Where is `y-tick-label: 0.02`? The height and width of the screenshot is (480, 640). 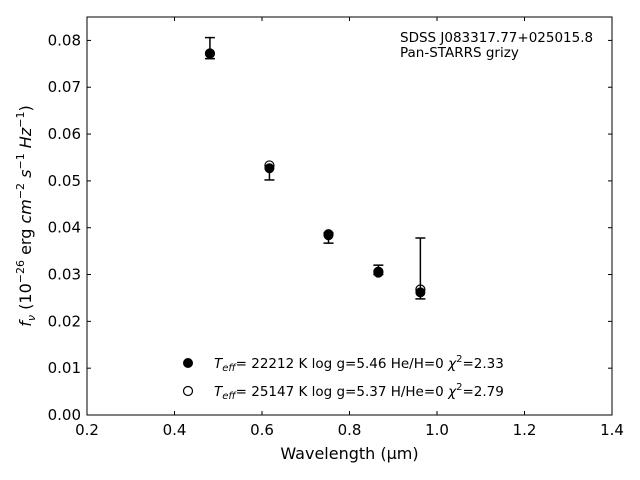 y-tick-label: 0.02 is located at coordinates (64, 321).